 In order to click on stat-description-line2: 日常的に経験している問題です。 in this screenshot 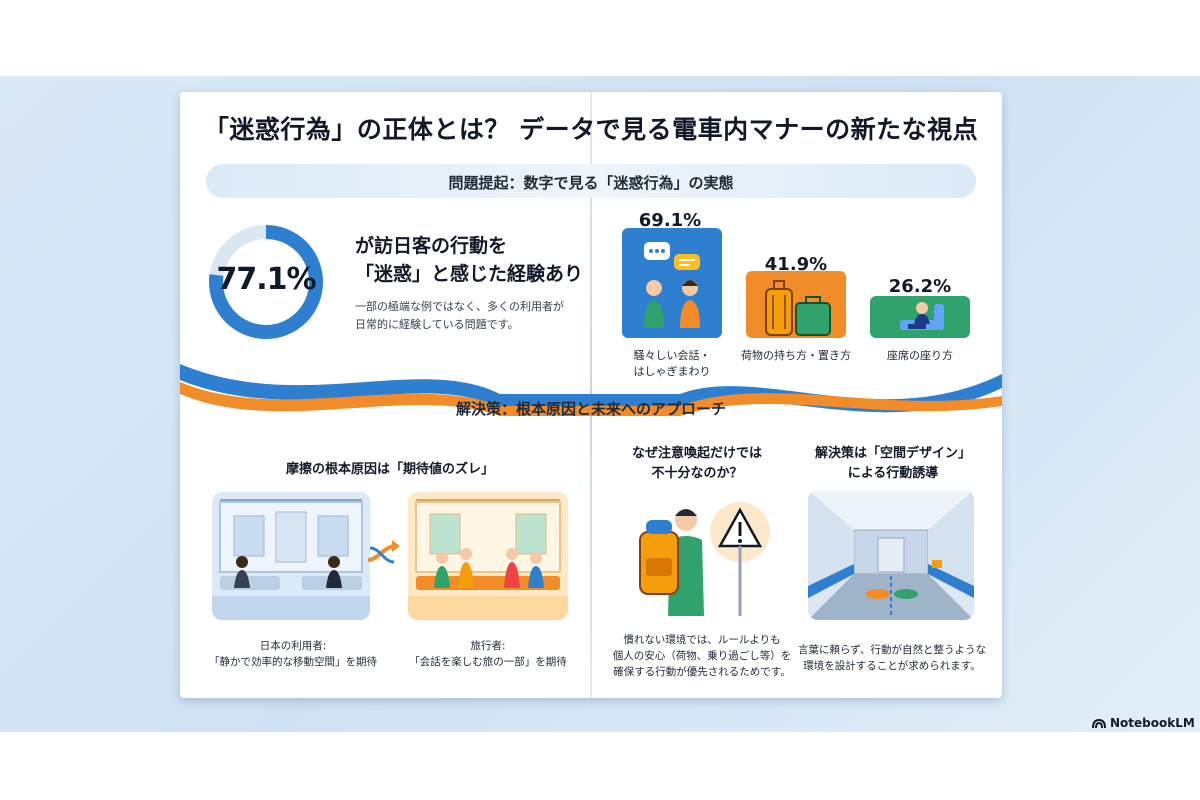, I will do `click(437, 324)`.